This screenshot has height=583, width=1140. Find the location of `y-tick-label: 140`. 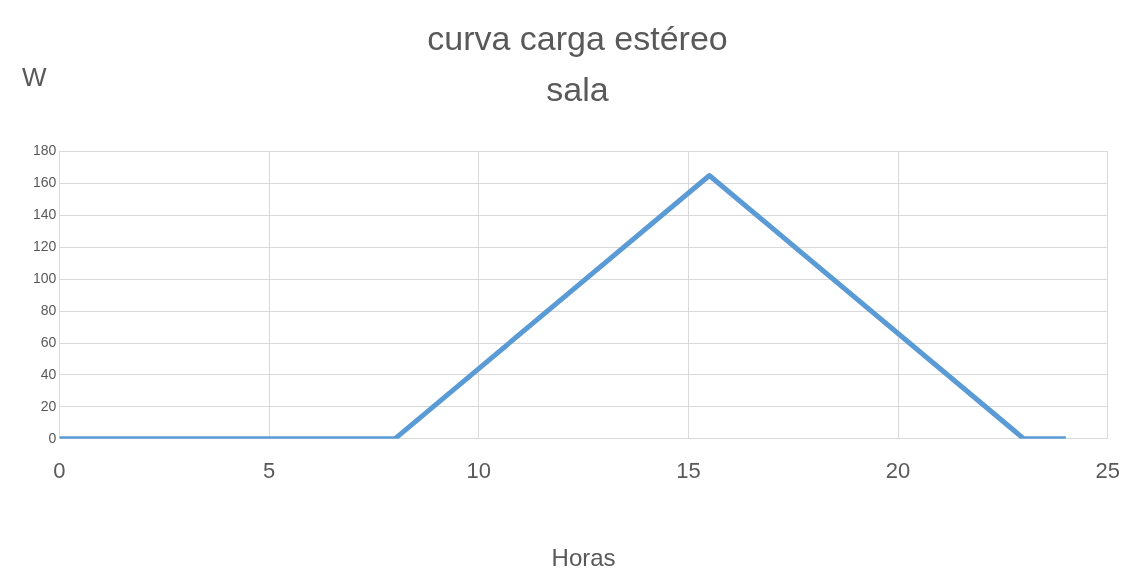

y-tick-label: 140 is located at coordinates (45, 214).